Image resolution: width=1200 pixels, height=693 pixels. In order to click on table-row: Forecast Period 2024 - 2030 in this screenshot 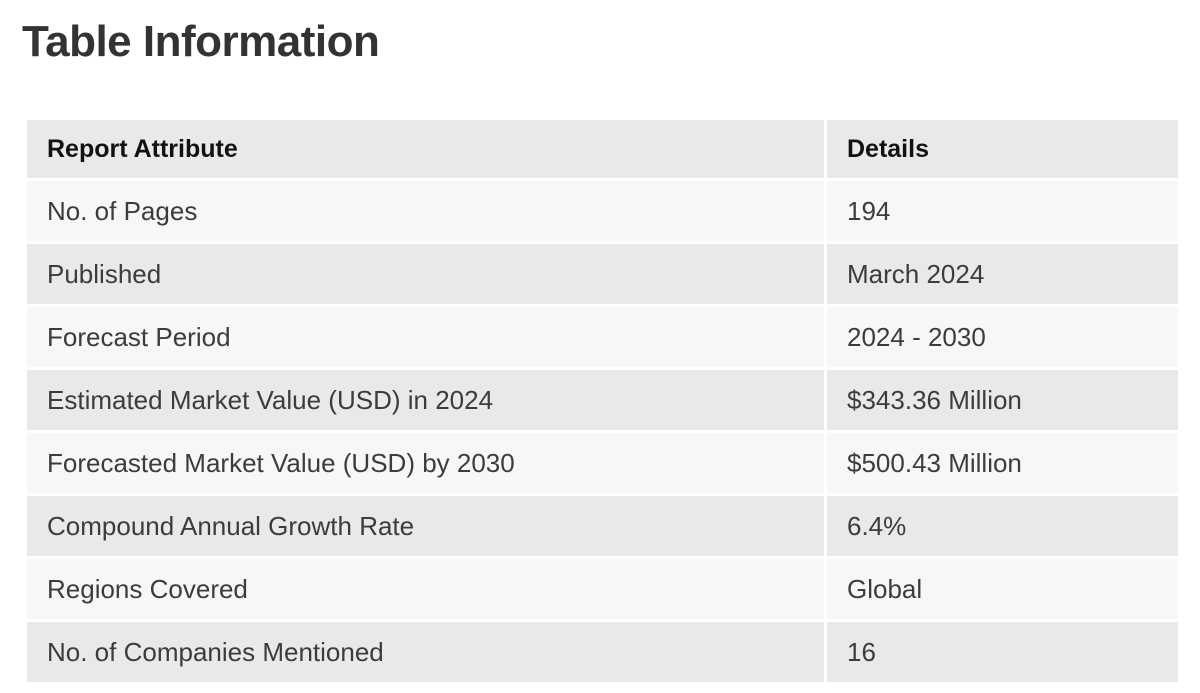, I will do `click(602, 337)`.